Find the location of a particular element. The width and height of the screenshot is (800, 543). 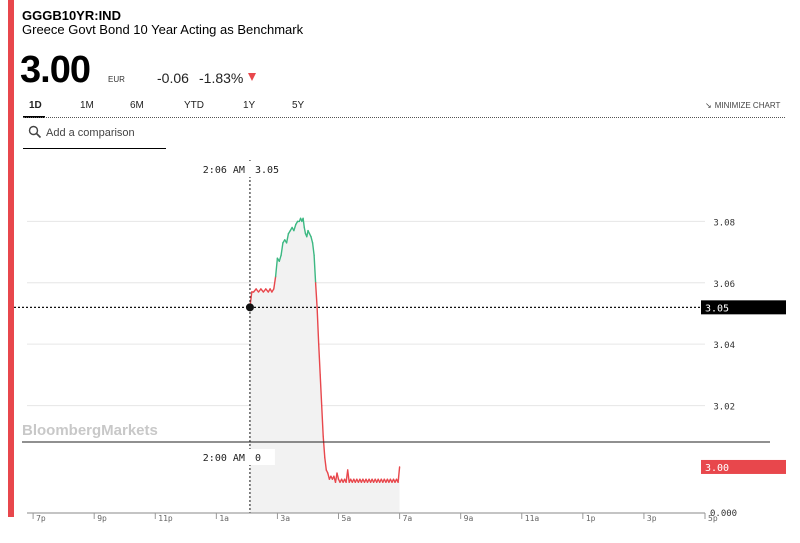

crosshair-tooltip-bg is located at coordinates (249, 169).